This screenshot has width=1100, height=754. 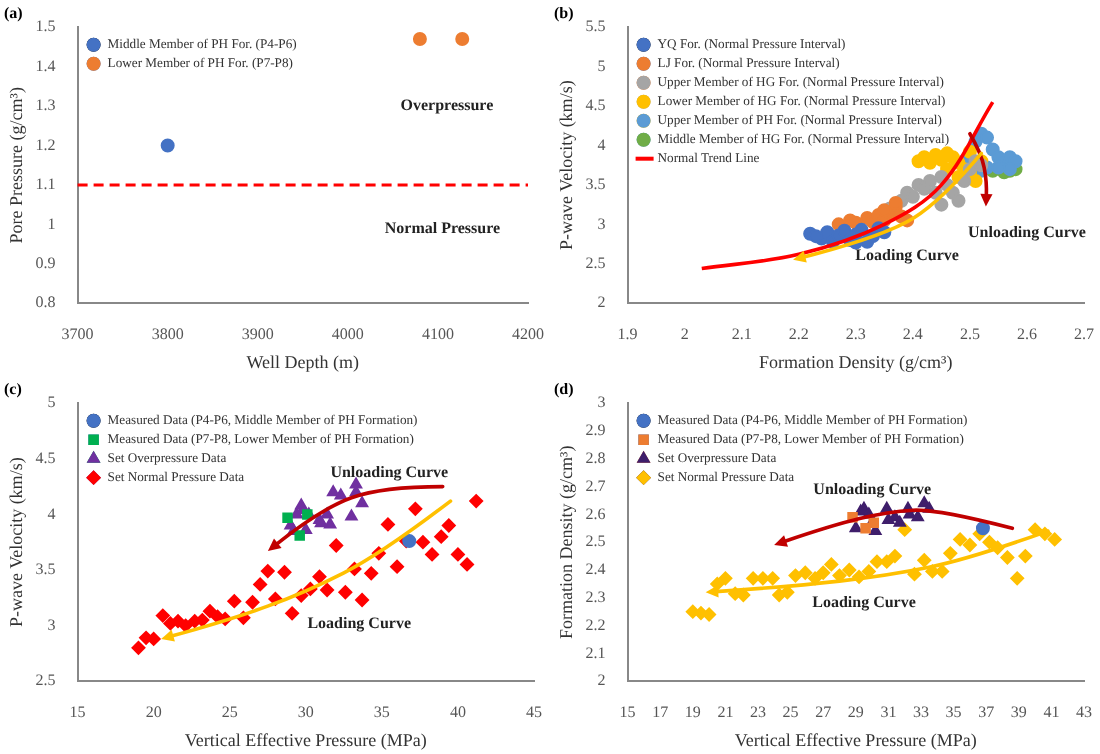 What do you see at coordinates (45, 184) in the screenshot?
I see `y-tick-label: 1.1` at bounding box center [45, 184].